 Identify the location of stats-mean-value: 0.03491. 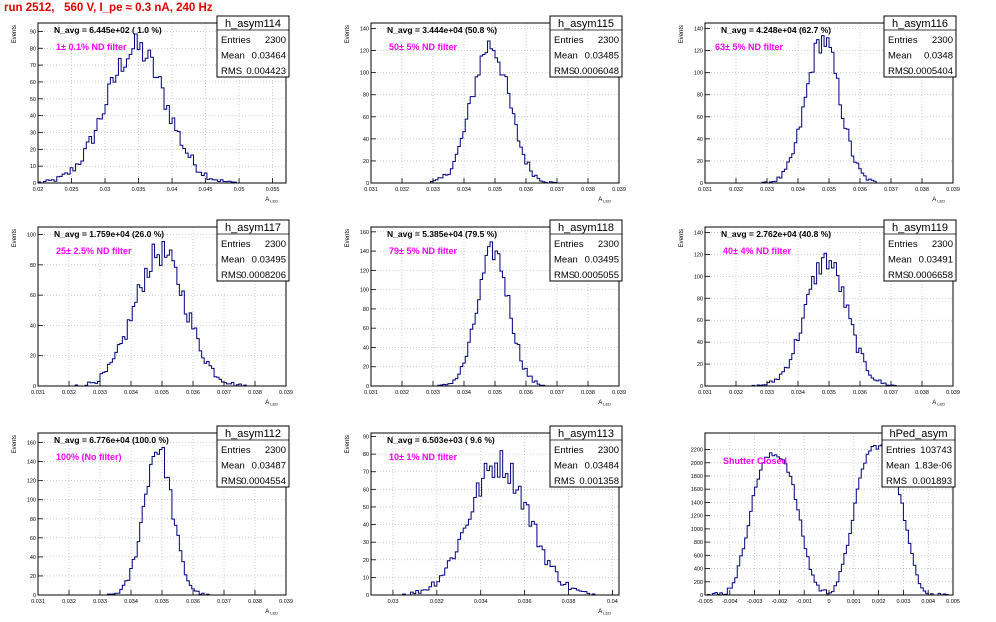
(936, 260).